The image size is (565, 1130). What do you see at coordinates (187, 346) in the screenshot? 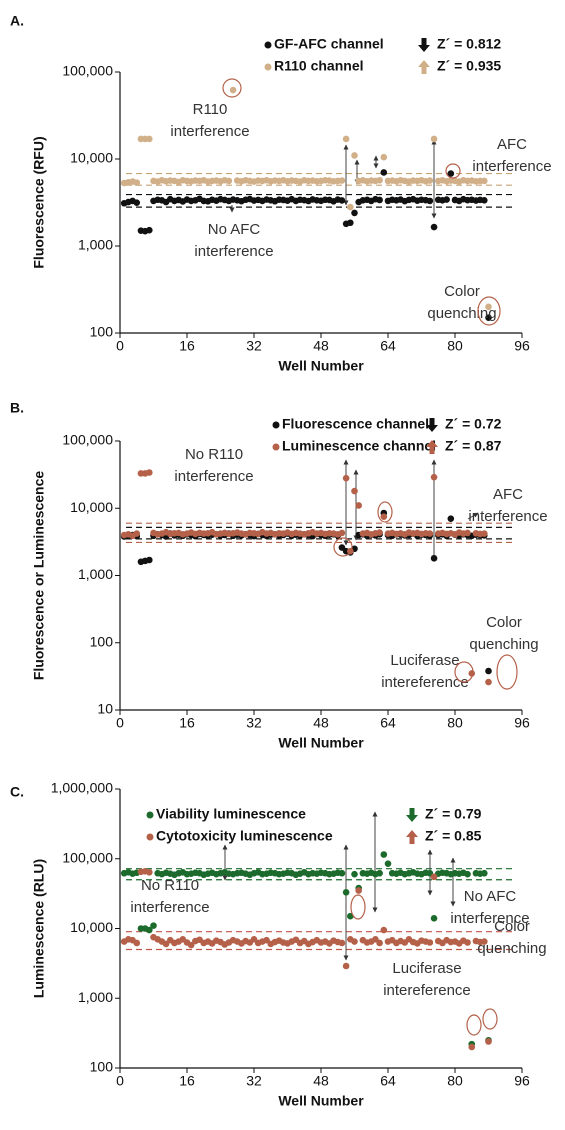
I see `x-tick-label: 16` at bounding box center [187, 346].